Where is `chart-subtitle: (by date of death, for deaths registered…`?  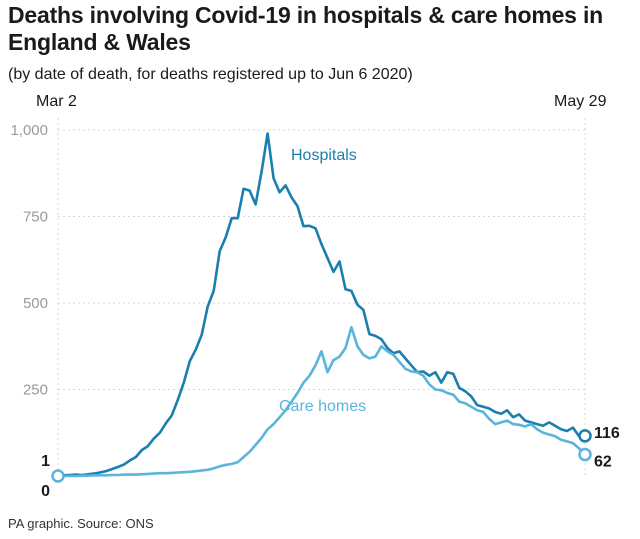
chart-subtitle: (by date of death, for deaths registered… is located at coordinates (210, 74).